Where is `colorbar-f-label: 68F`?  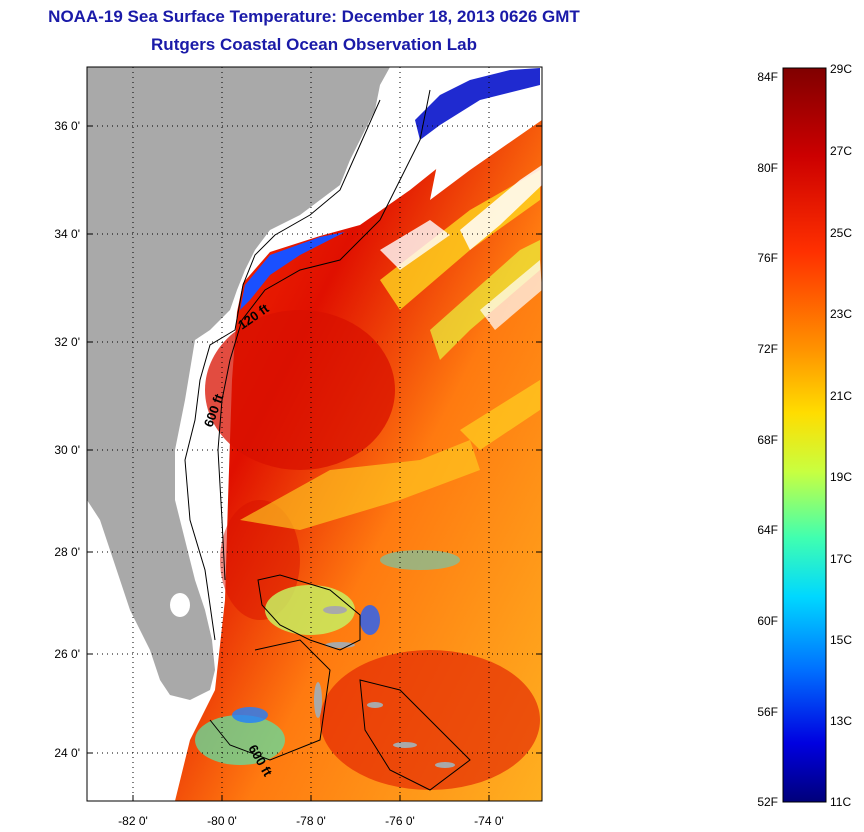
colorbar-f-label: 68F is located at coordinates (767, 440).